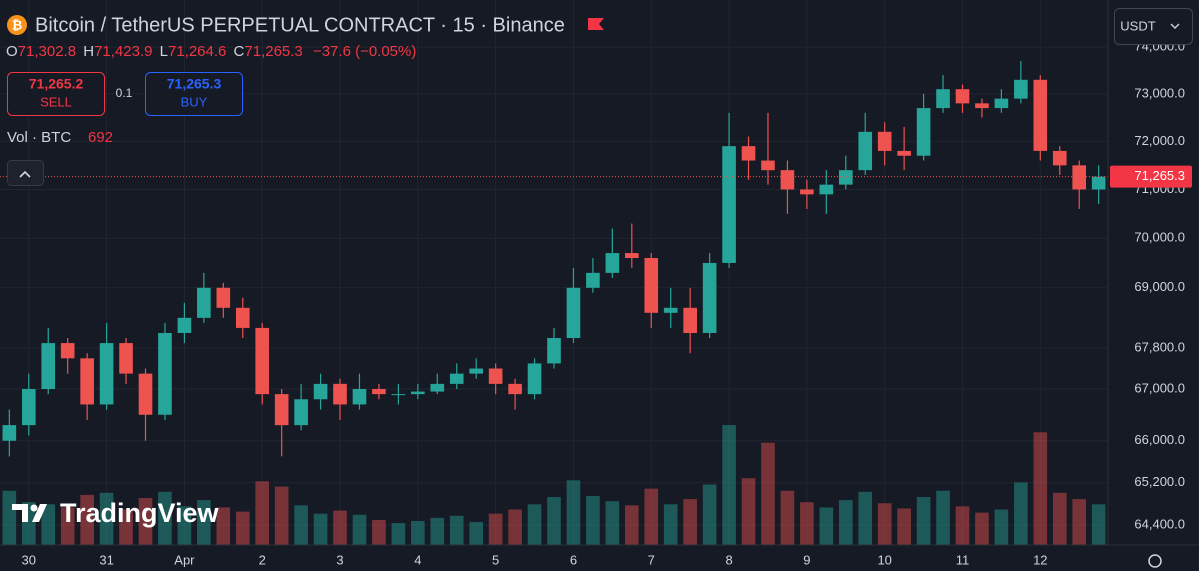  I want to click on y-tick-label: 64,400.0, so click(1159, 524).